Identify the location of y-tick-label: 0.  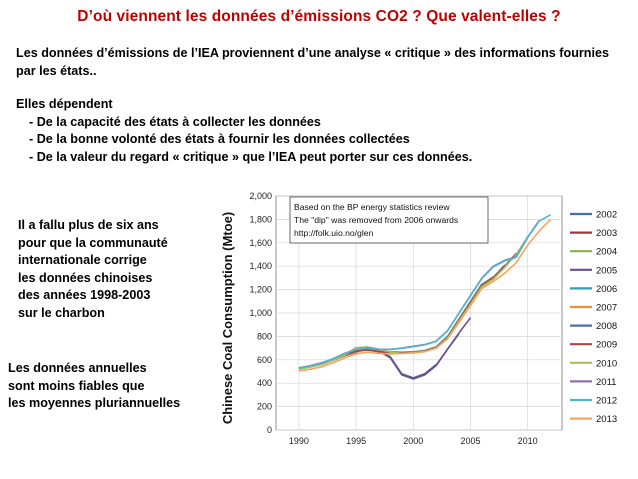
(269, 430).